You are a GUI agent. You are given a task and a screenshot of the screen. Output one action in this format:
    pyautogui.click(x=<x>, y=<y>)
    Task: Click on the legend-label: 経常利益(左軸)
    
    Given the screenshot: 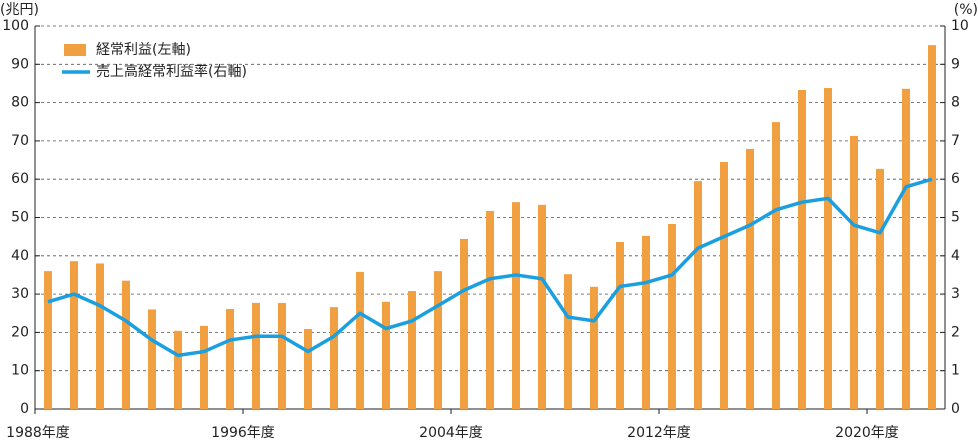 What is the action you would take?
    pyautogui.click(x=143, y=50)
    